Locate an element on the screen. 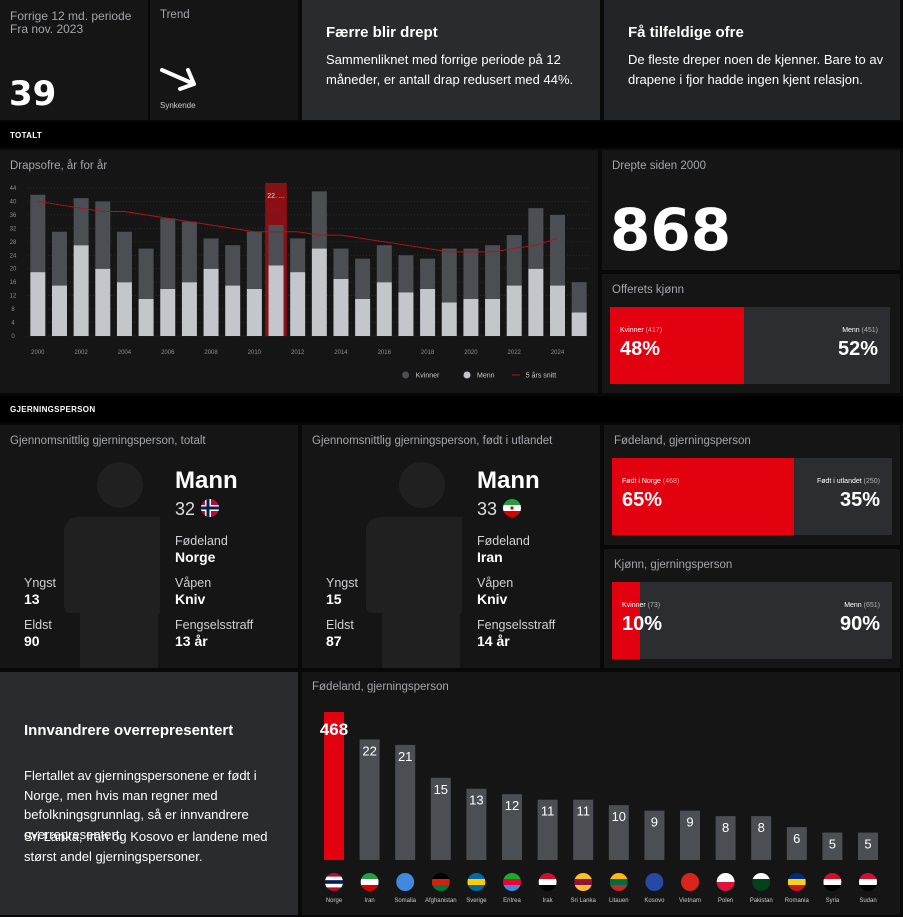 The height and width of the screenshot is (917, 903). field-value: 90 is located at coordinates (32, 641).